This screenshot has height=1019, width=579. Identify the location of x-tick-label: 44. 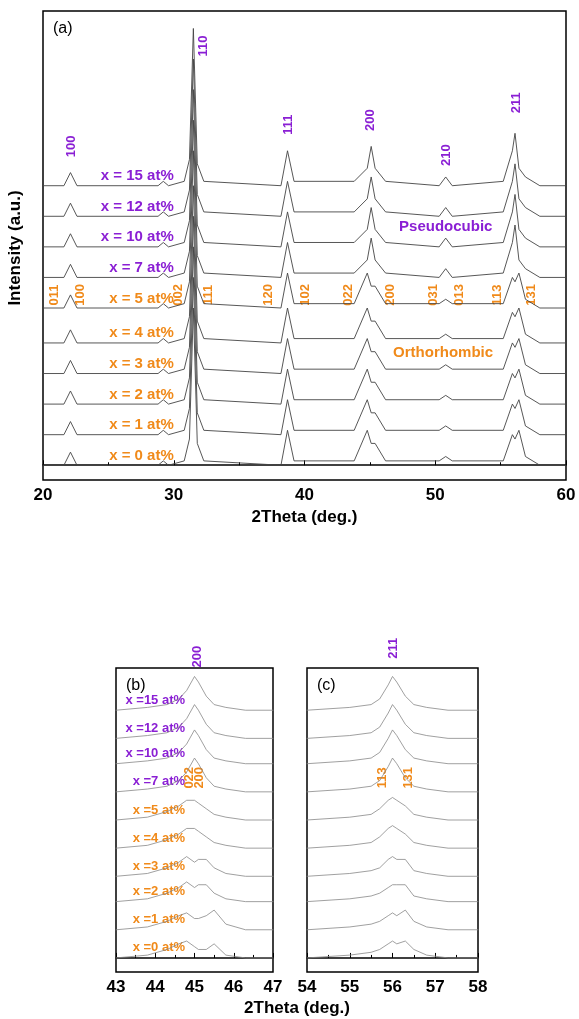
(155, 986).